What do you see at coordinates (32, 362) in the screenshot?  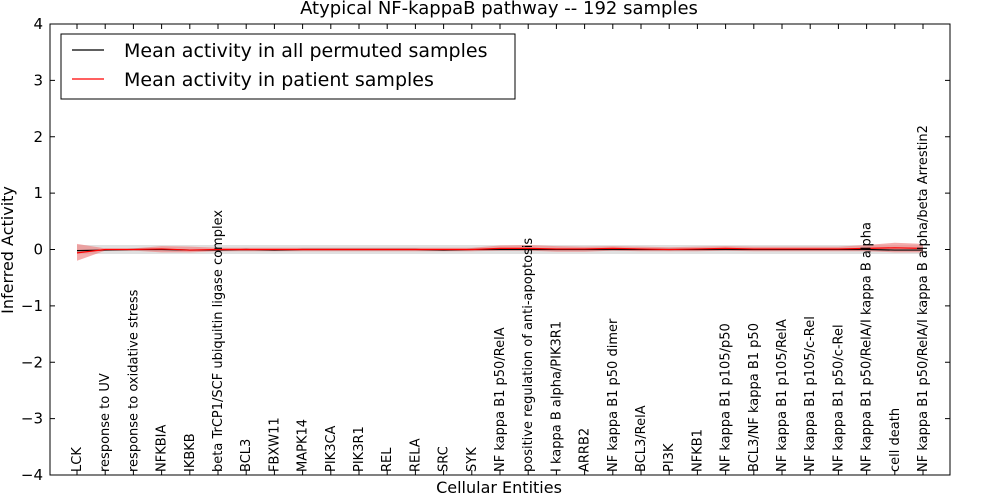 I see `y-tick-label: −2` at bounding box center [32, 362].